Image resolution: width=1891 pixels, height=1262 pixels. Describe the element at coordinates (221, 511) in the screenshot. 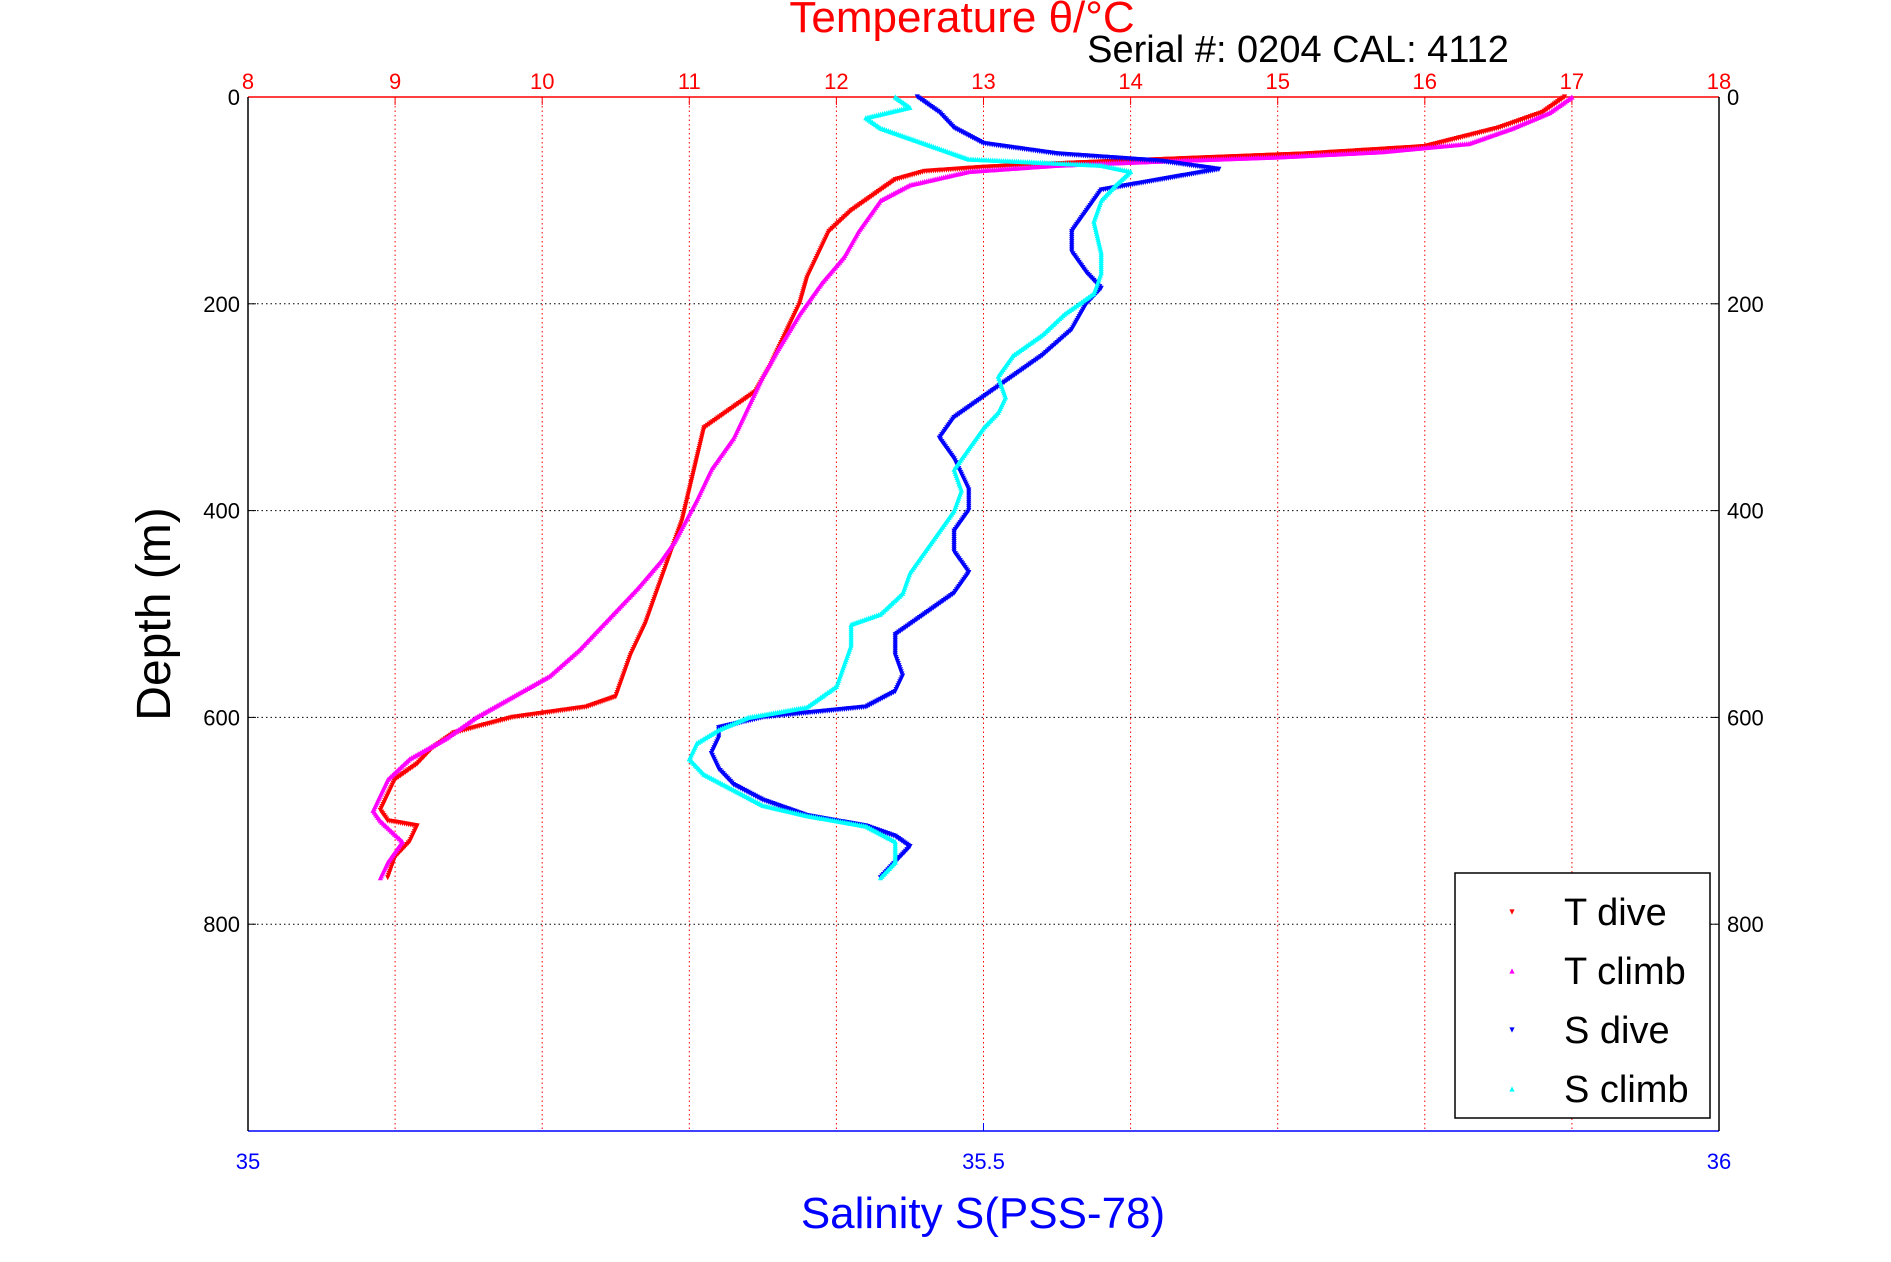

I see `depth-tick-label: 400` at that location.